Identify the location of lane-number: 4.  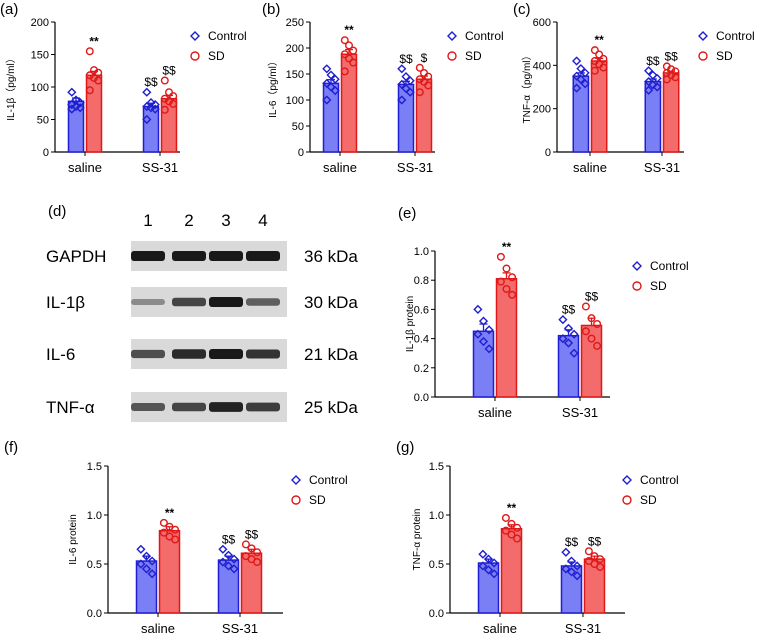
(262, 220).